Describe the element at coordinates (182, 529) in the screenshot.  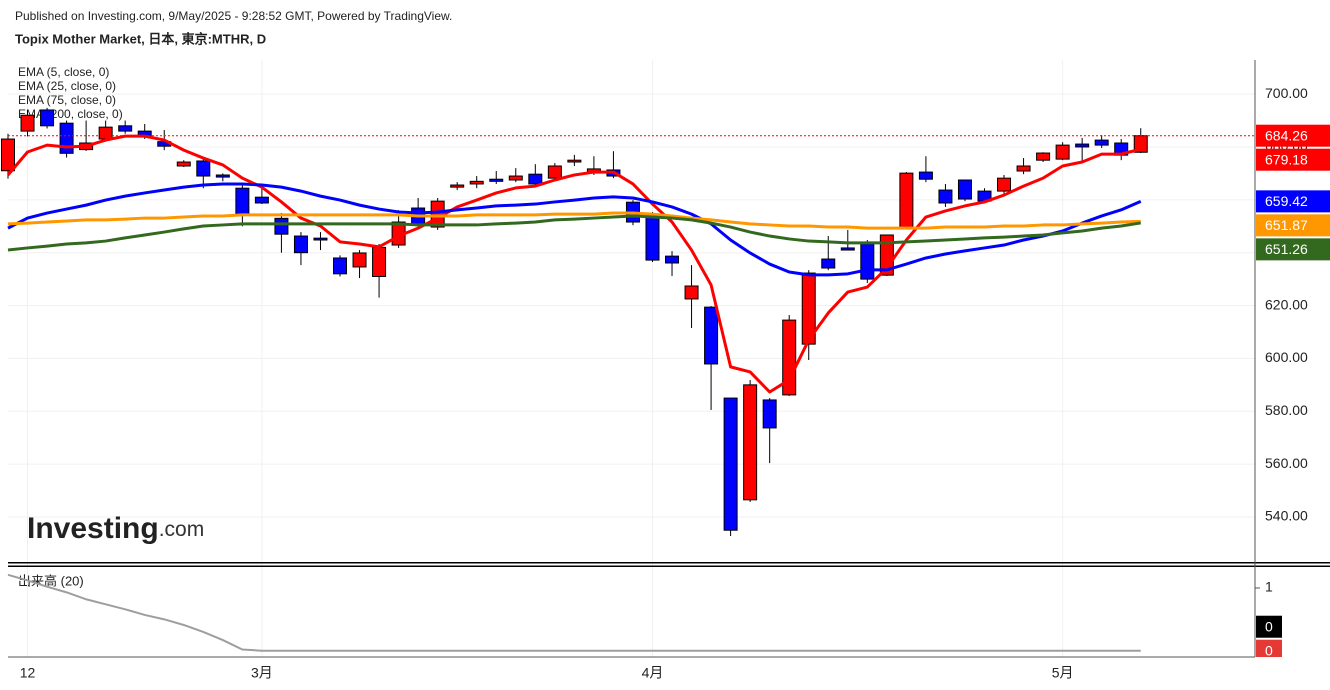
I see `logo-suffix: .com` at that location.